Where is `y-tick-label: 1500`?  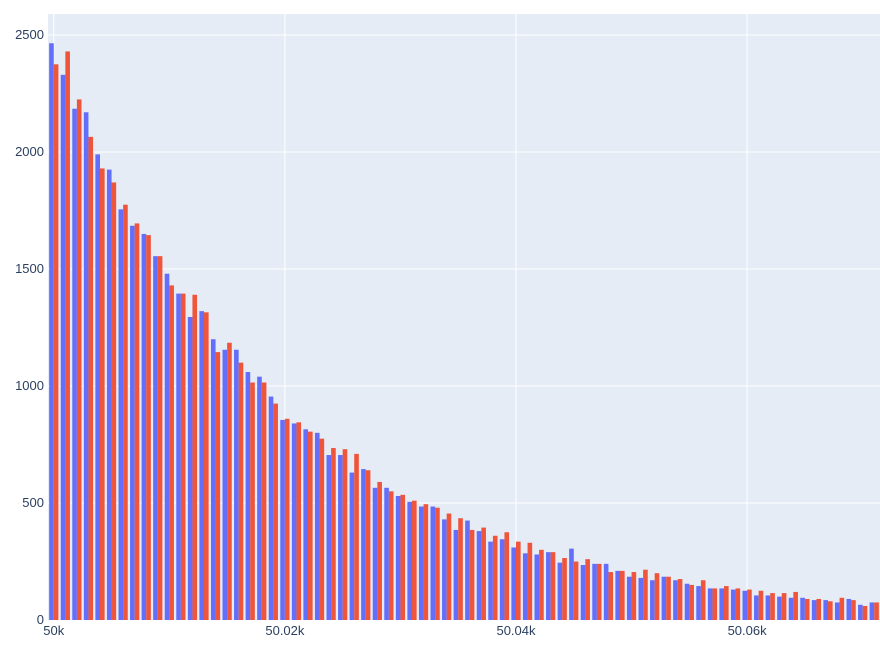 y-tick-label: 1500 is located at coordinates (29, 268).